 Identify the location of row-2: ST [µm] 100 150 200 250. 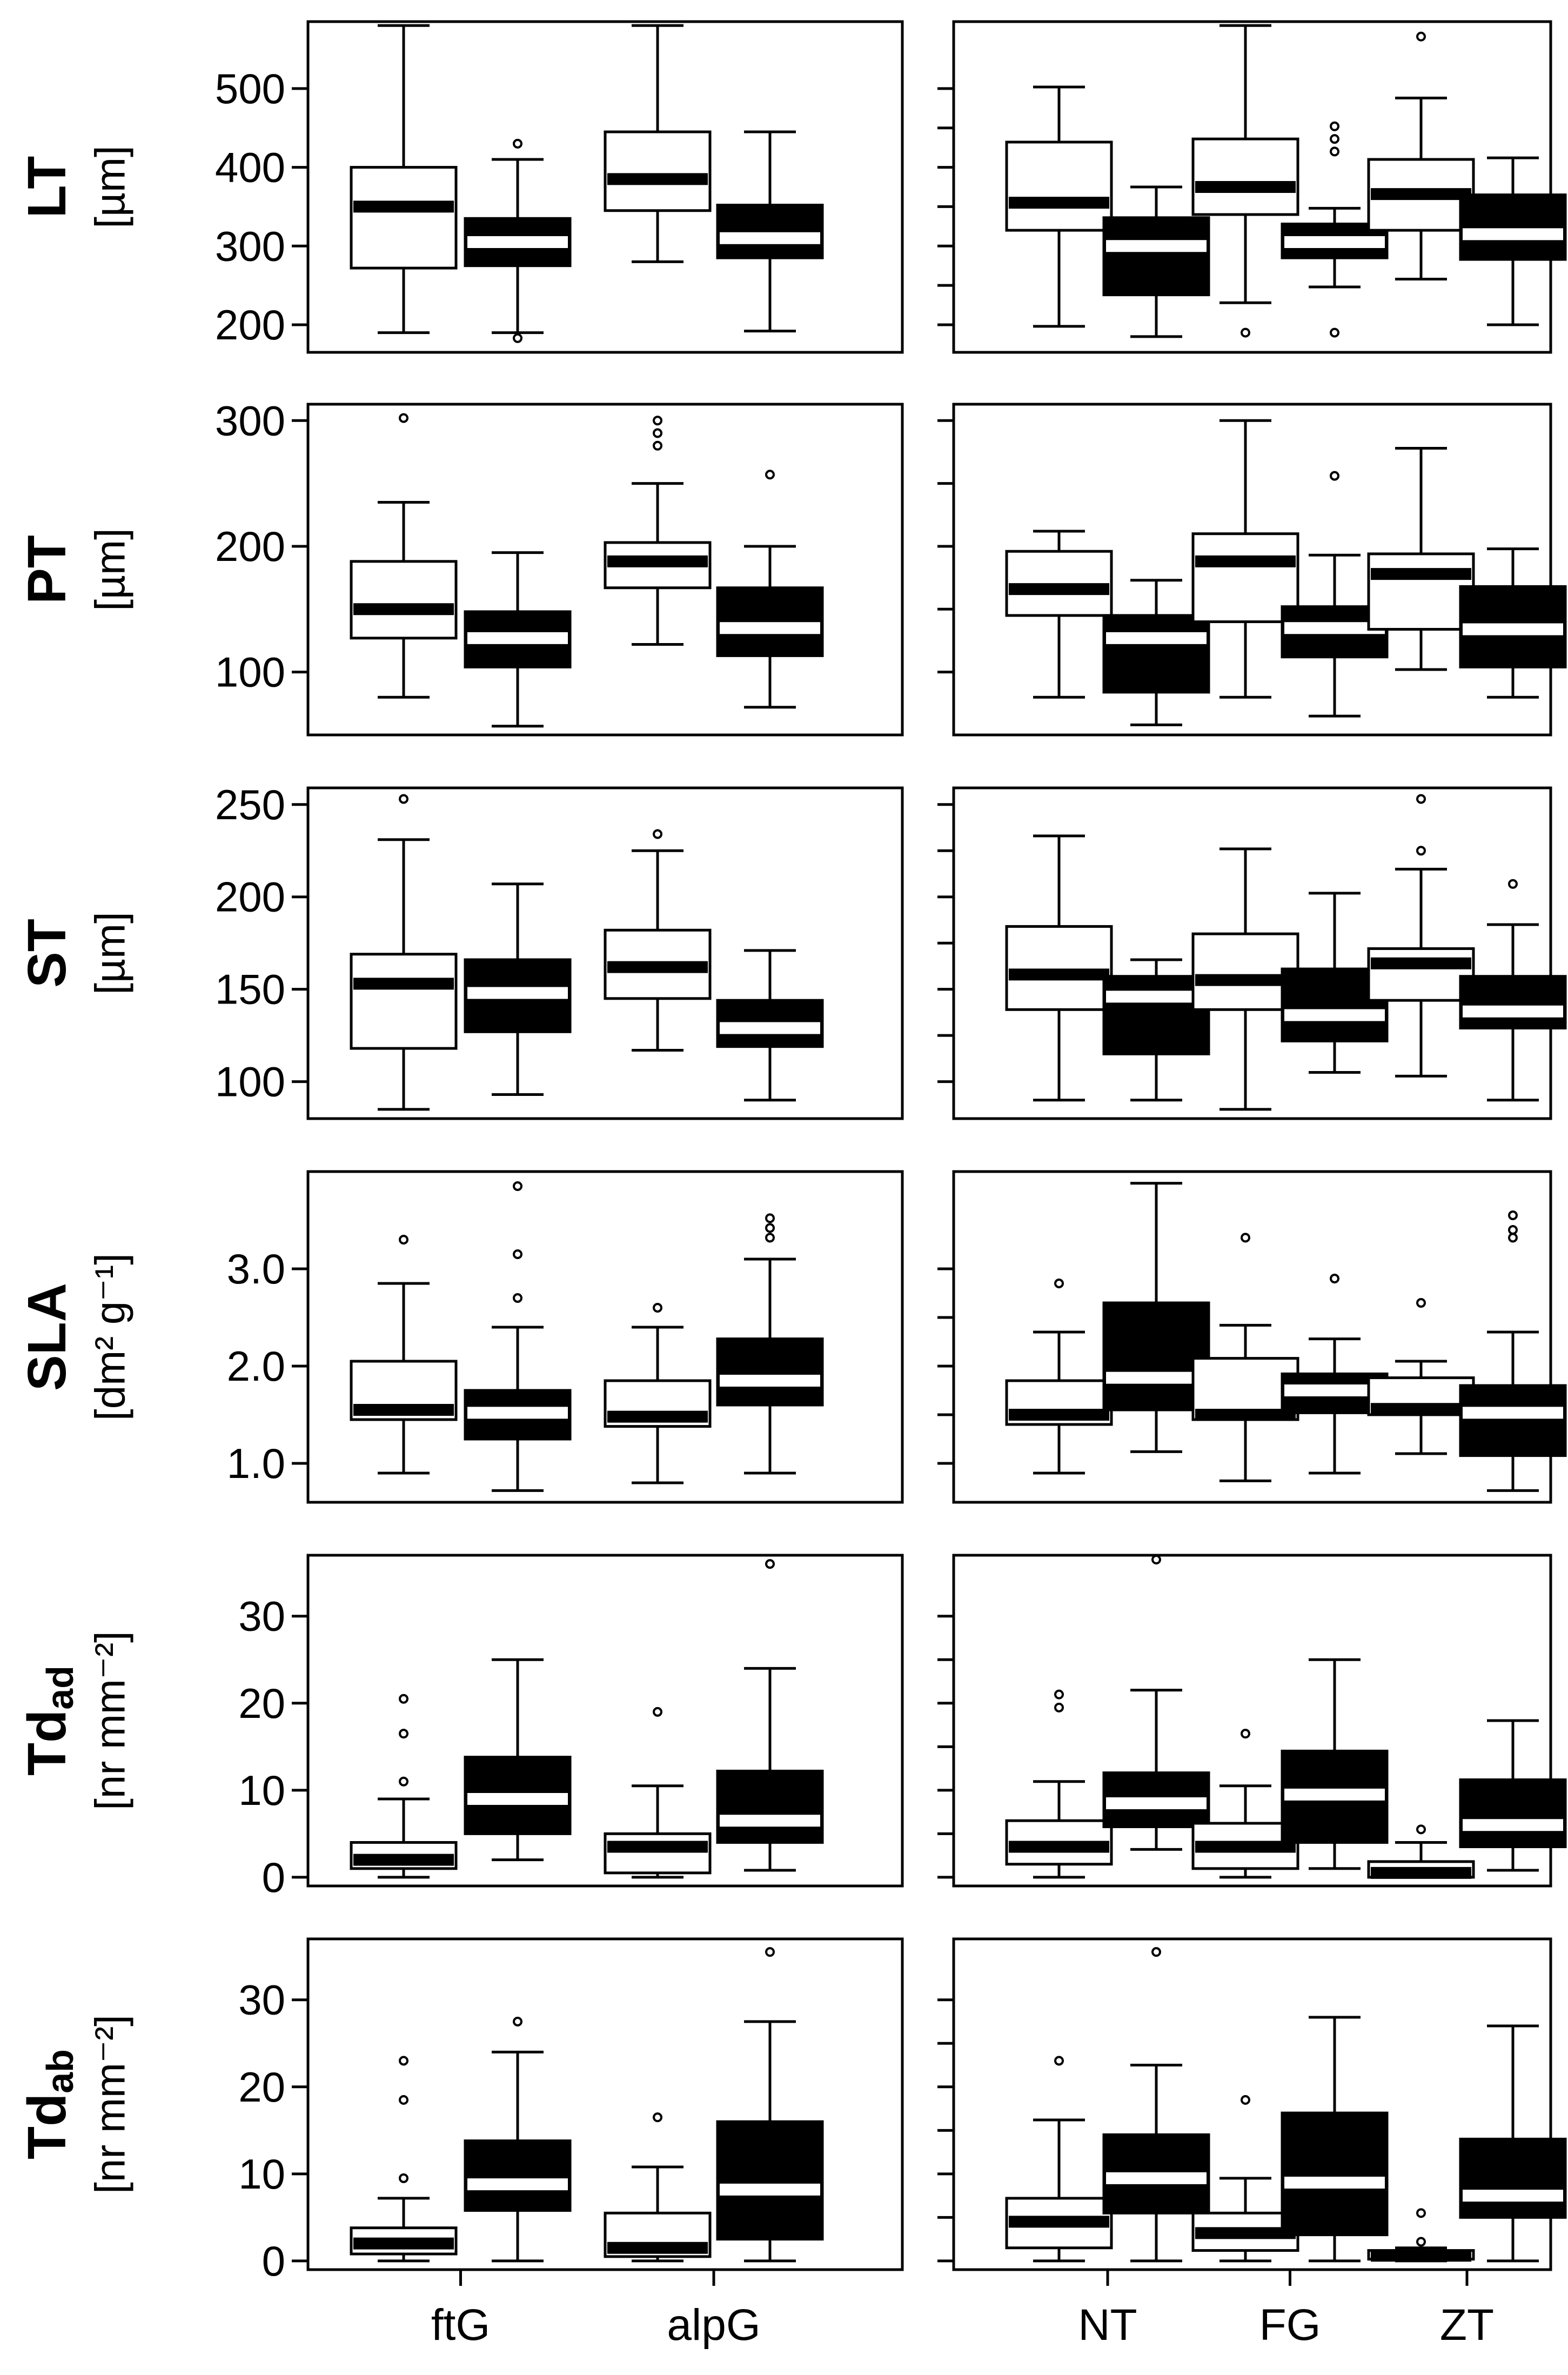
(792, 950).